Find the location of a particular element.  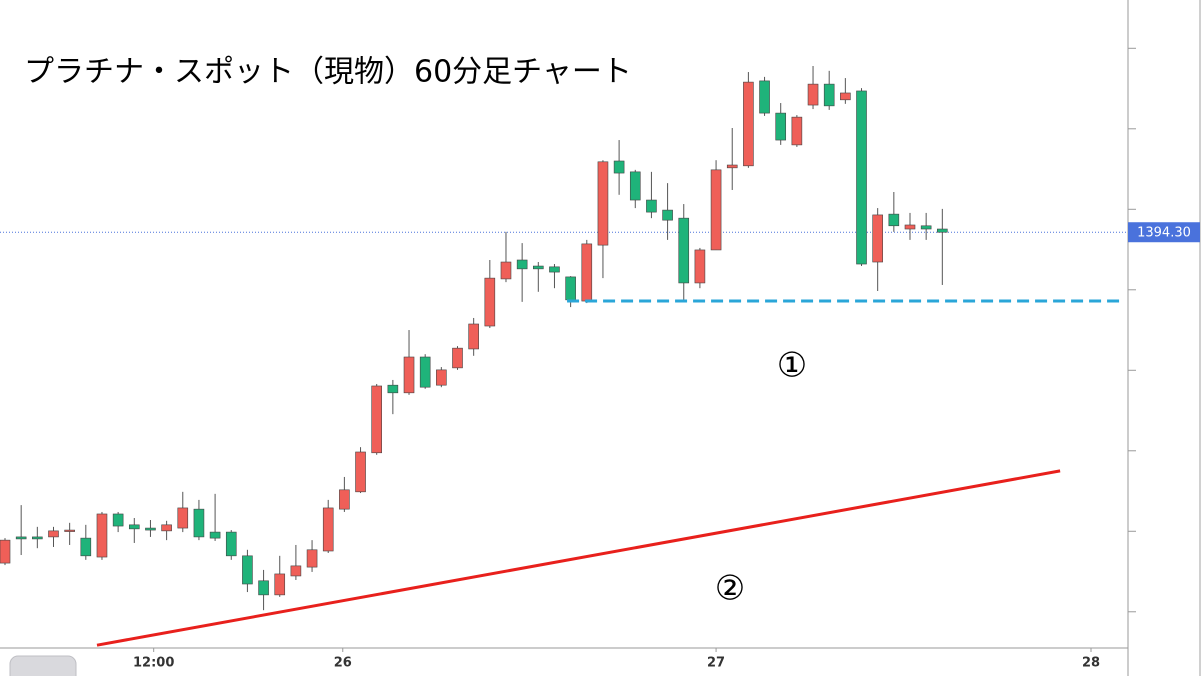

x-tick-label: 12:00 is located at coordinates (153, 663).